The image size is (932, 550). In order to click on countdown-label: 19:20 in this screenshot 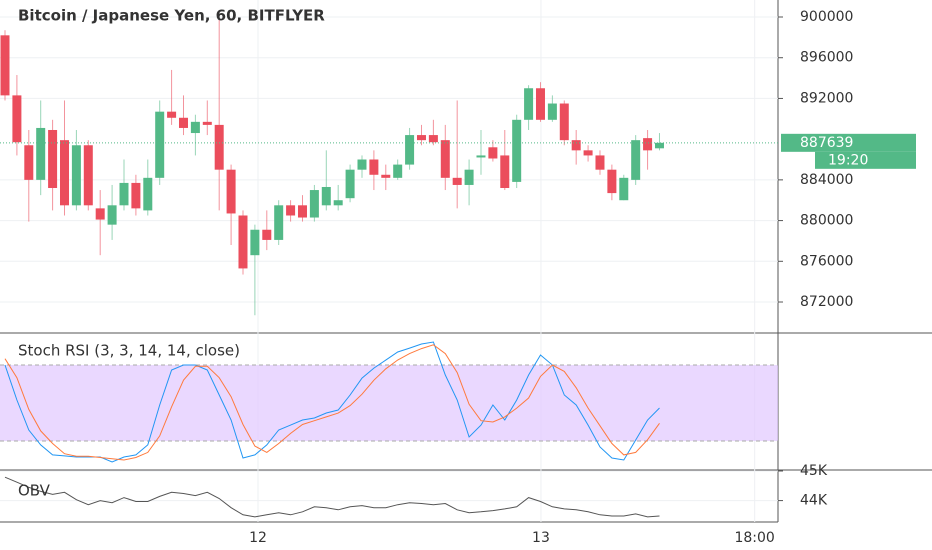, I will do `click(848, 160)`.